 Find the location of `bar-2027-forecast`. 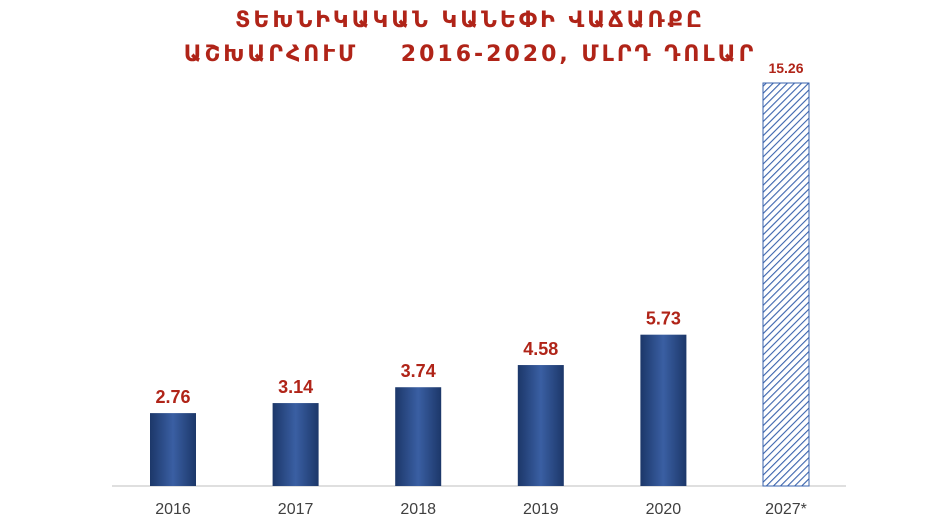

bar-2027-forecast is located at coordinates (786, 284).